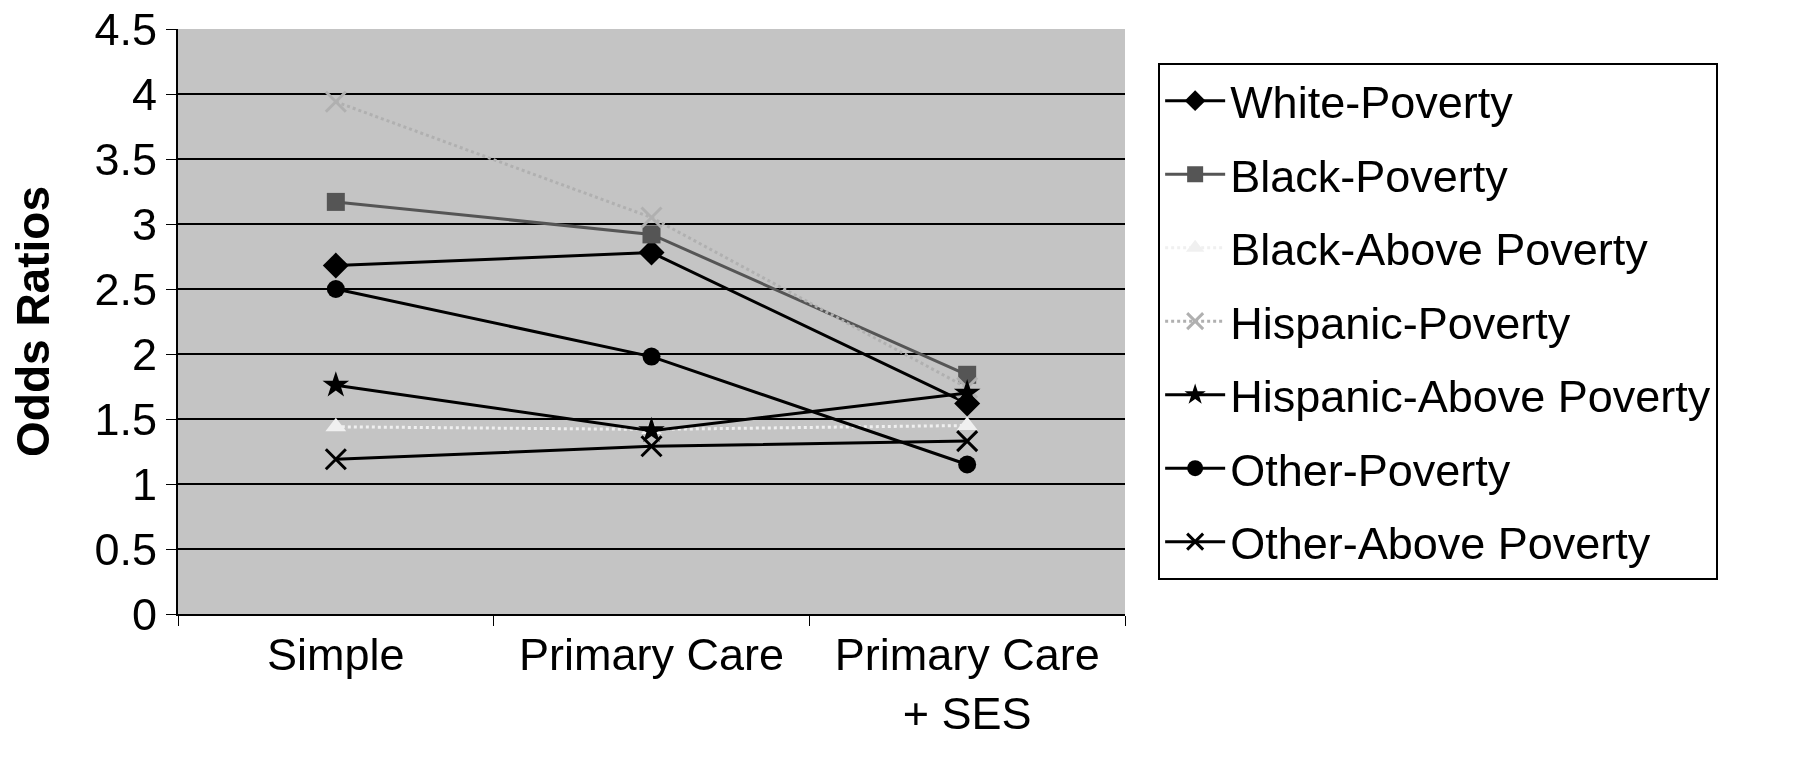 The height and width of the screenshot is (778, 1800). I want to click on y-tick-label: 4.5, so click(125, 29).